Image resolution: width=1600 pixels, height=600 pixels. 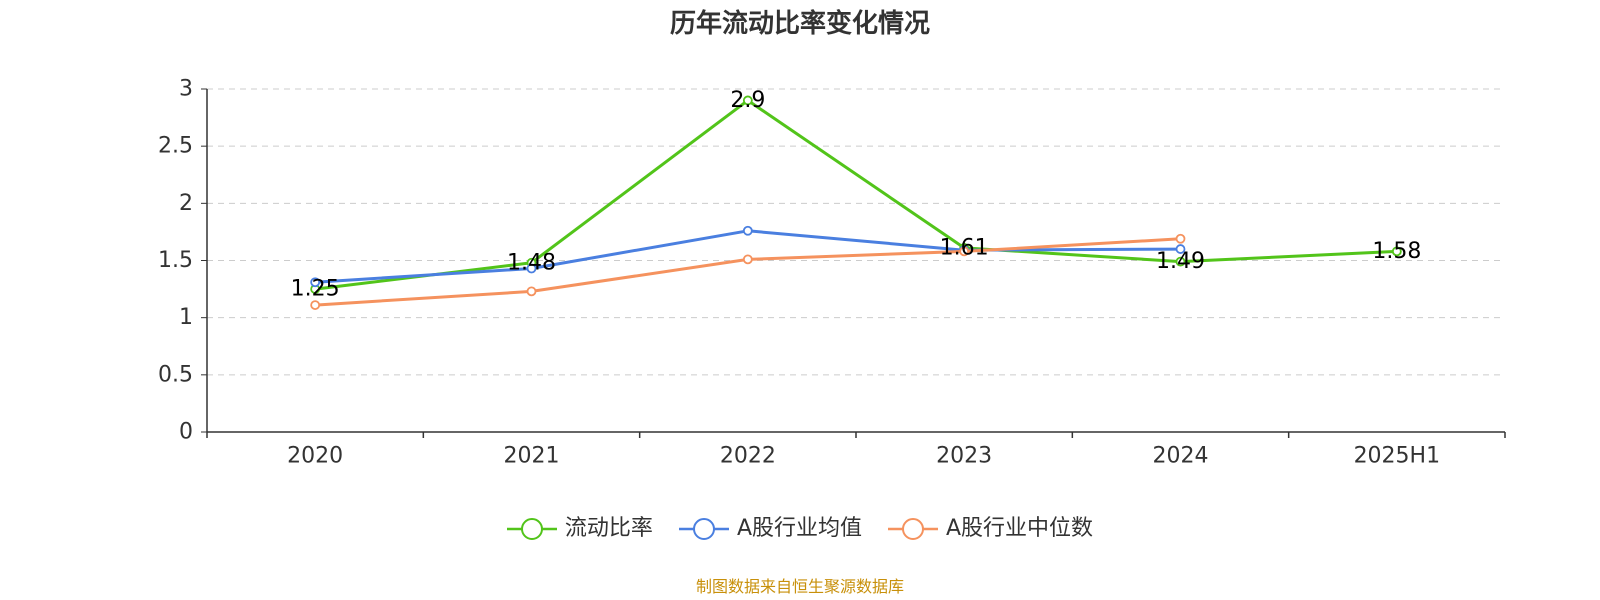 I want to click on legend-label: A股行业中位数, so click(x=1020, y=528).